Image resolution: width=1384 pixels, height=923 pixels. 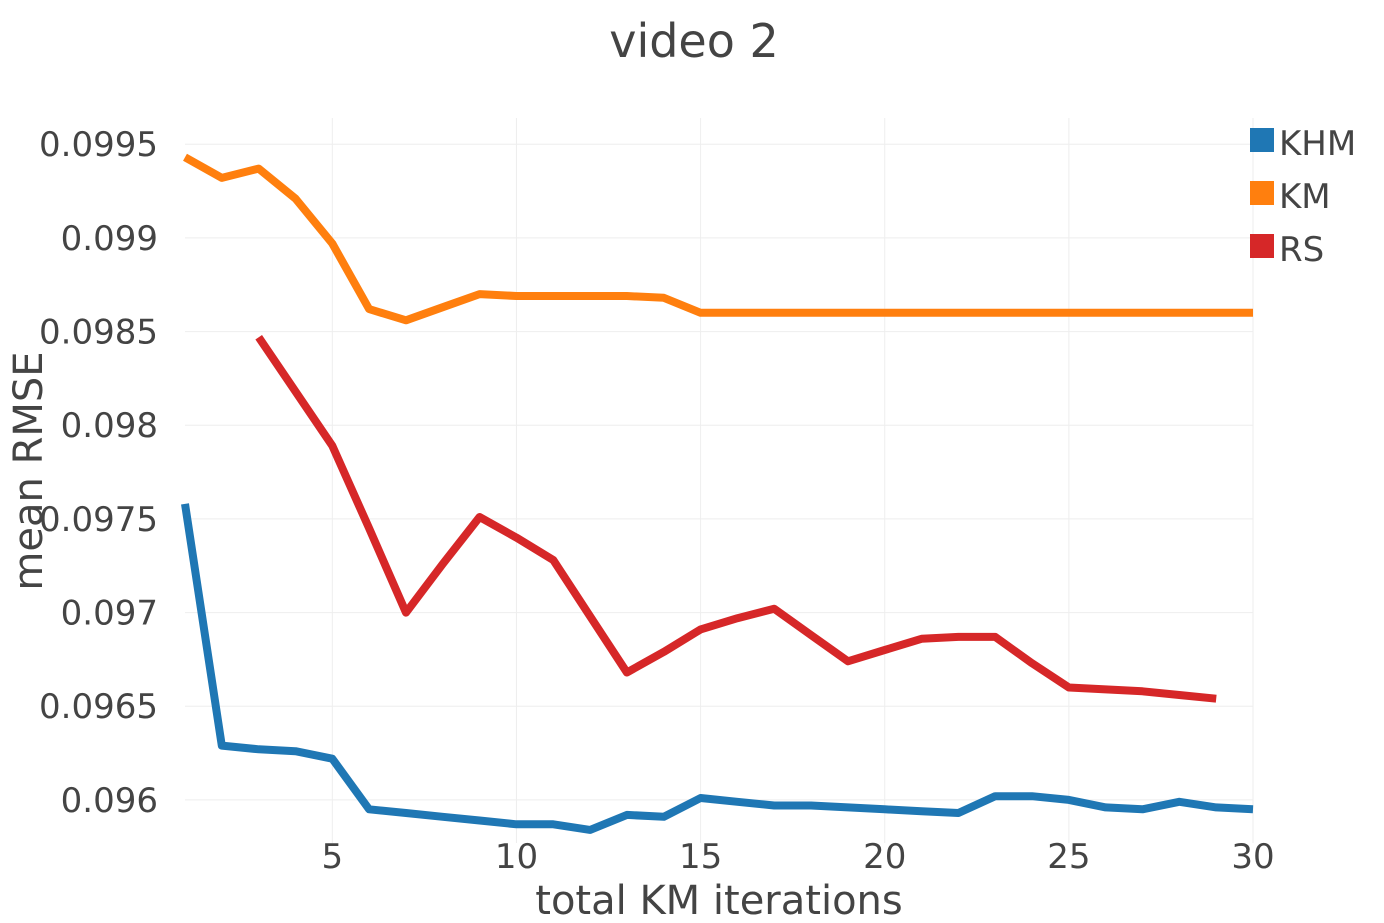 I want to click on legend-item-km: KM, so click(x=1290, y=197).